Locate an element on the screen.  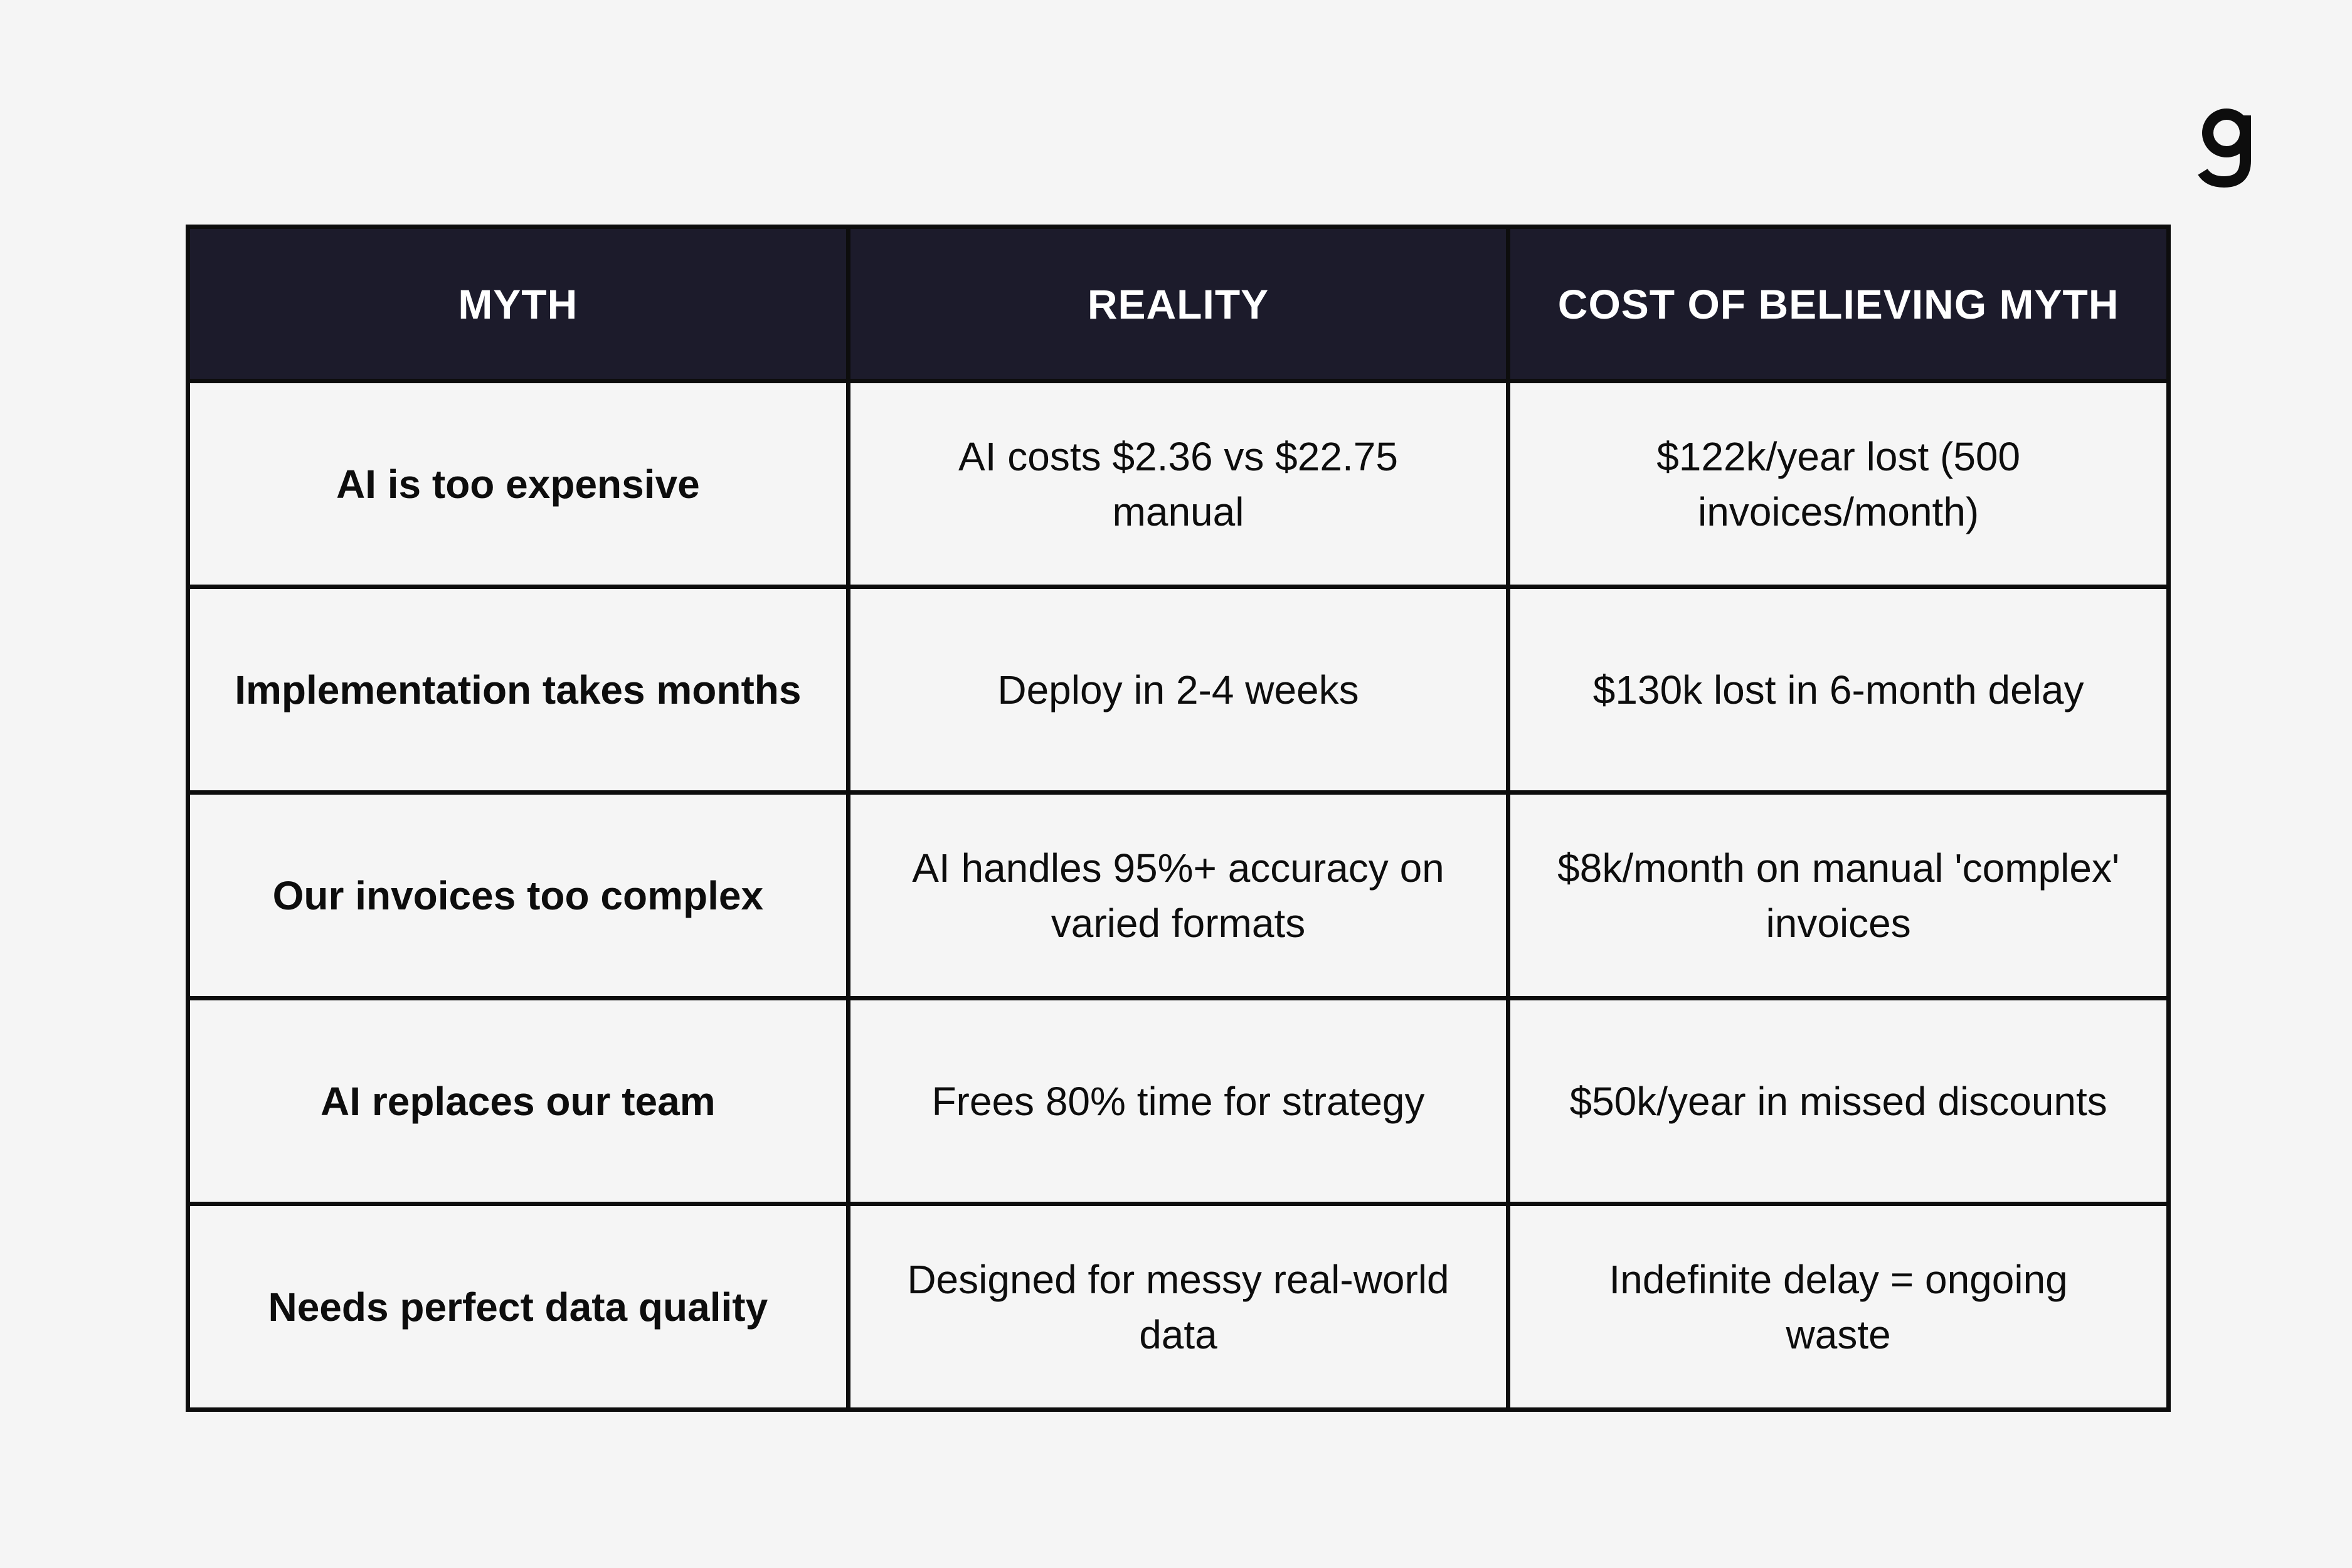
myth-cell: Our invoices too complex is located at coordinates (518, 895).